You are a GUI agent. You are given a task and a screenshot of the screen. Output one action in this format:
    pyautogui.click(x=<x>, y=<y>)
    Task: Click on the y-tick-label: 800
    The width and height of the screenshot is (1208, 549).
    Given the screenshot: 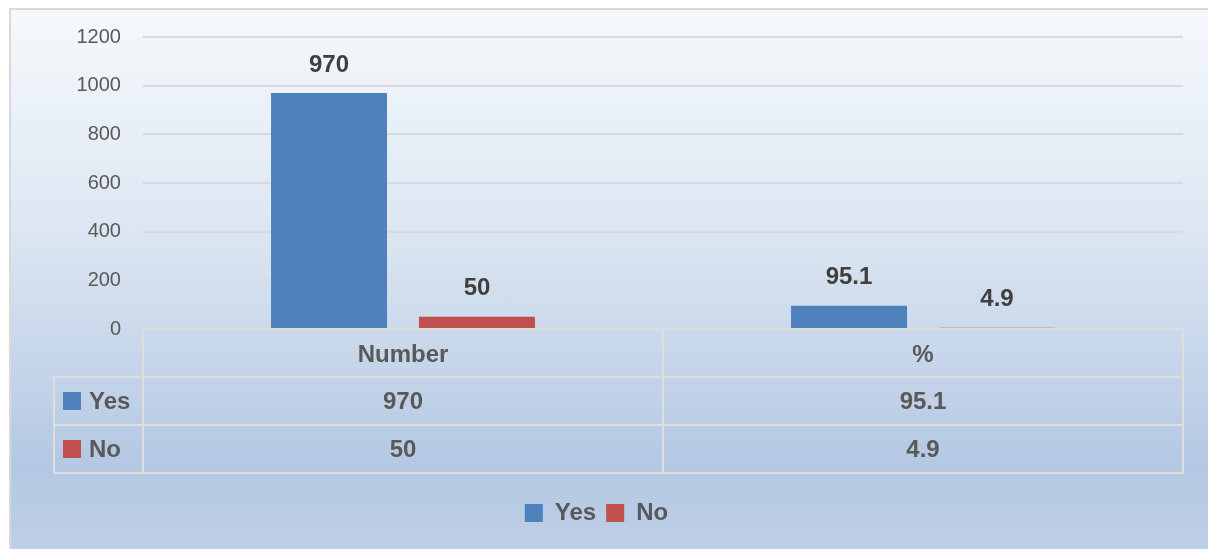 What is the action you would take?
    pyautogui.click(x=104, y=132)
    